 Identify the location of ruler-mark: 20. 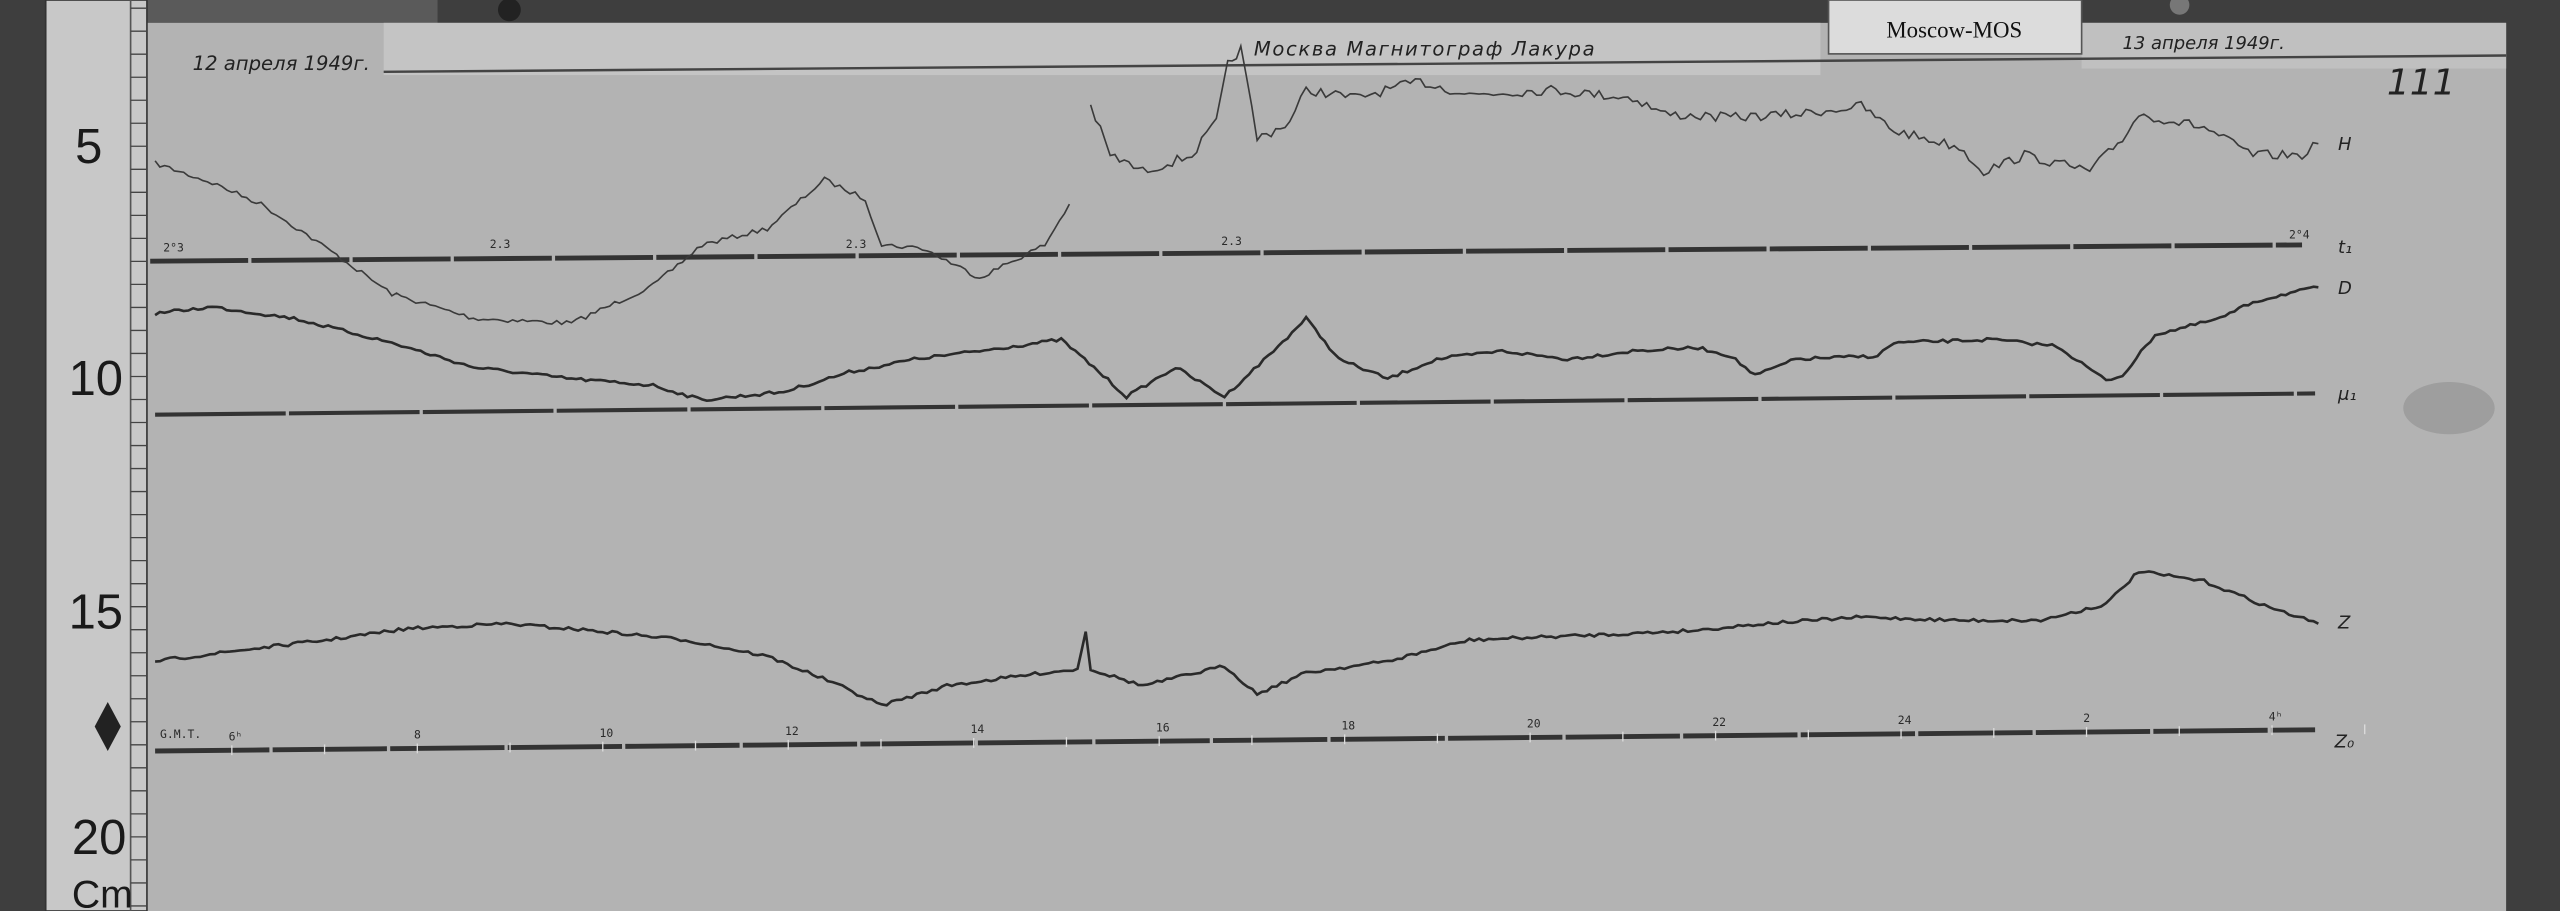
(99, 838).